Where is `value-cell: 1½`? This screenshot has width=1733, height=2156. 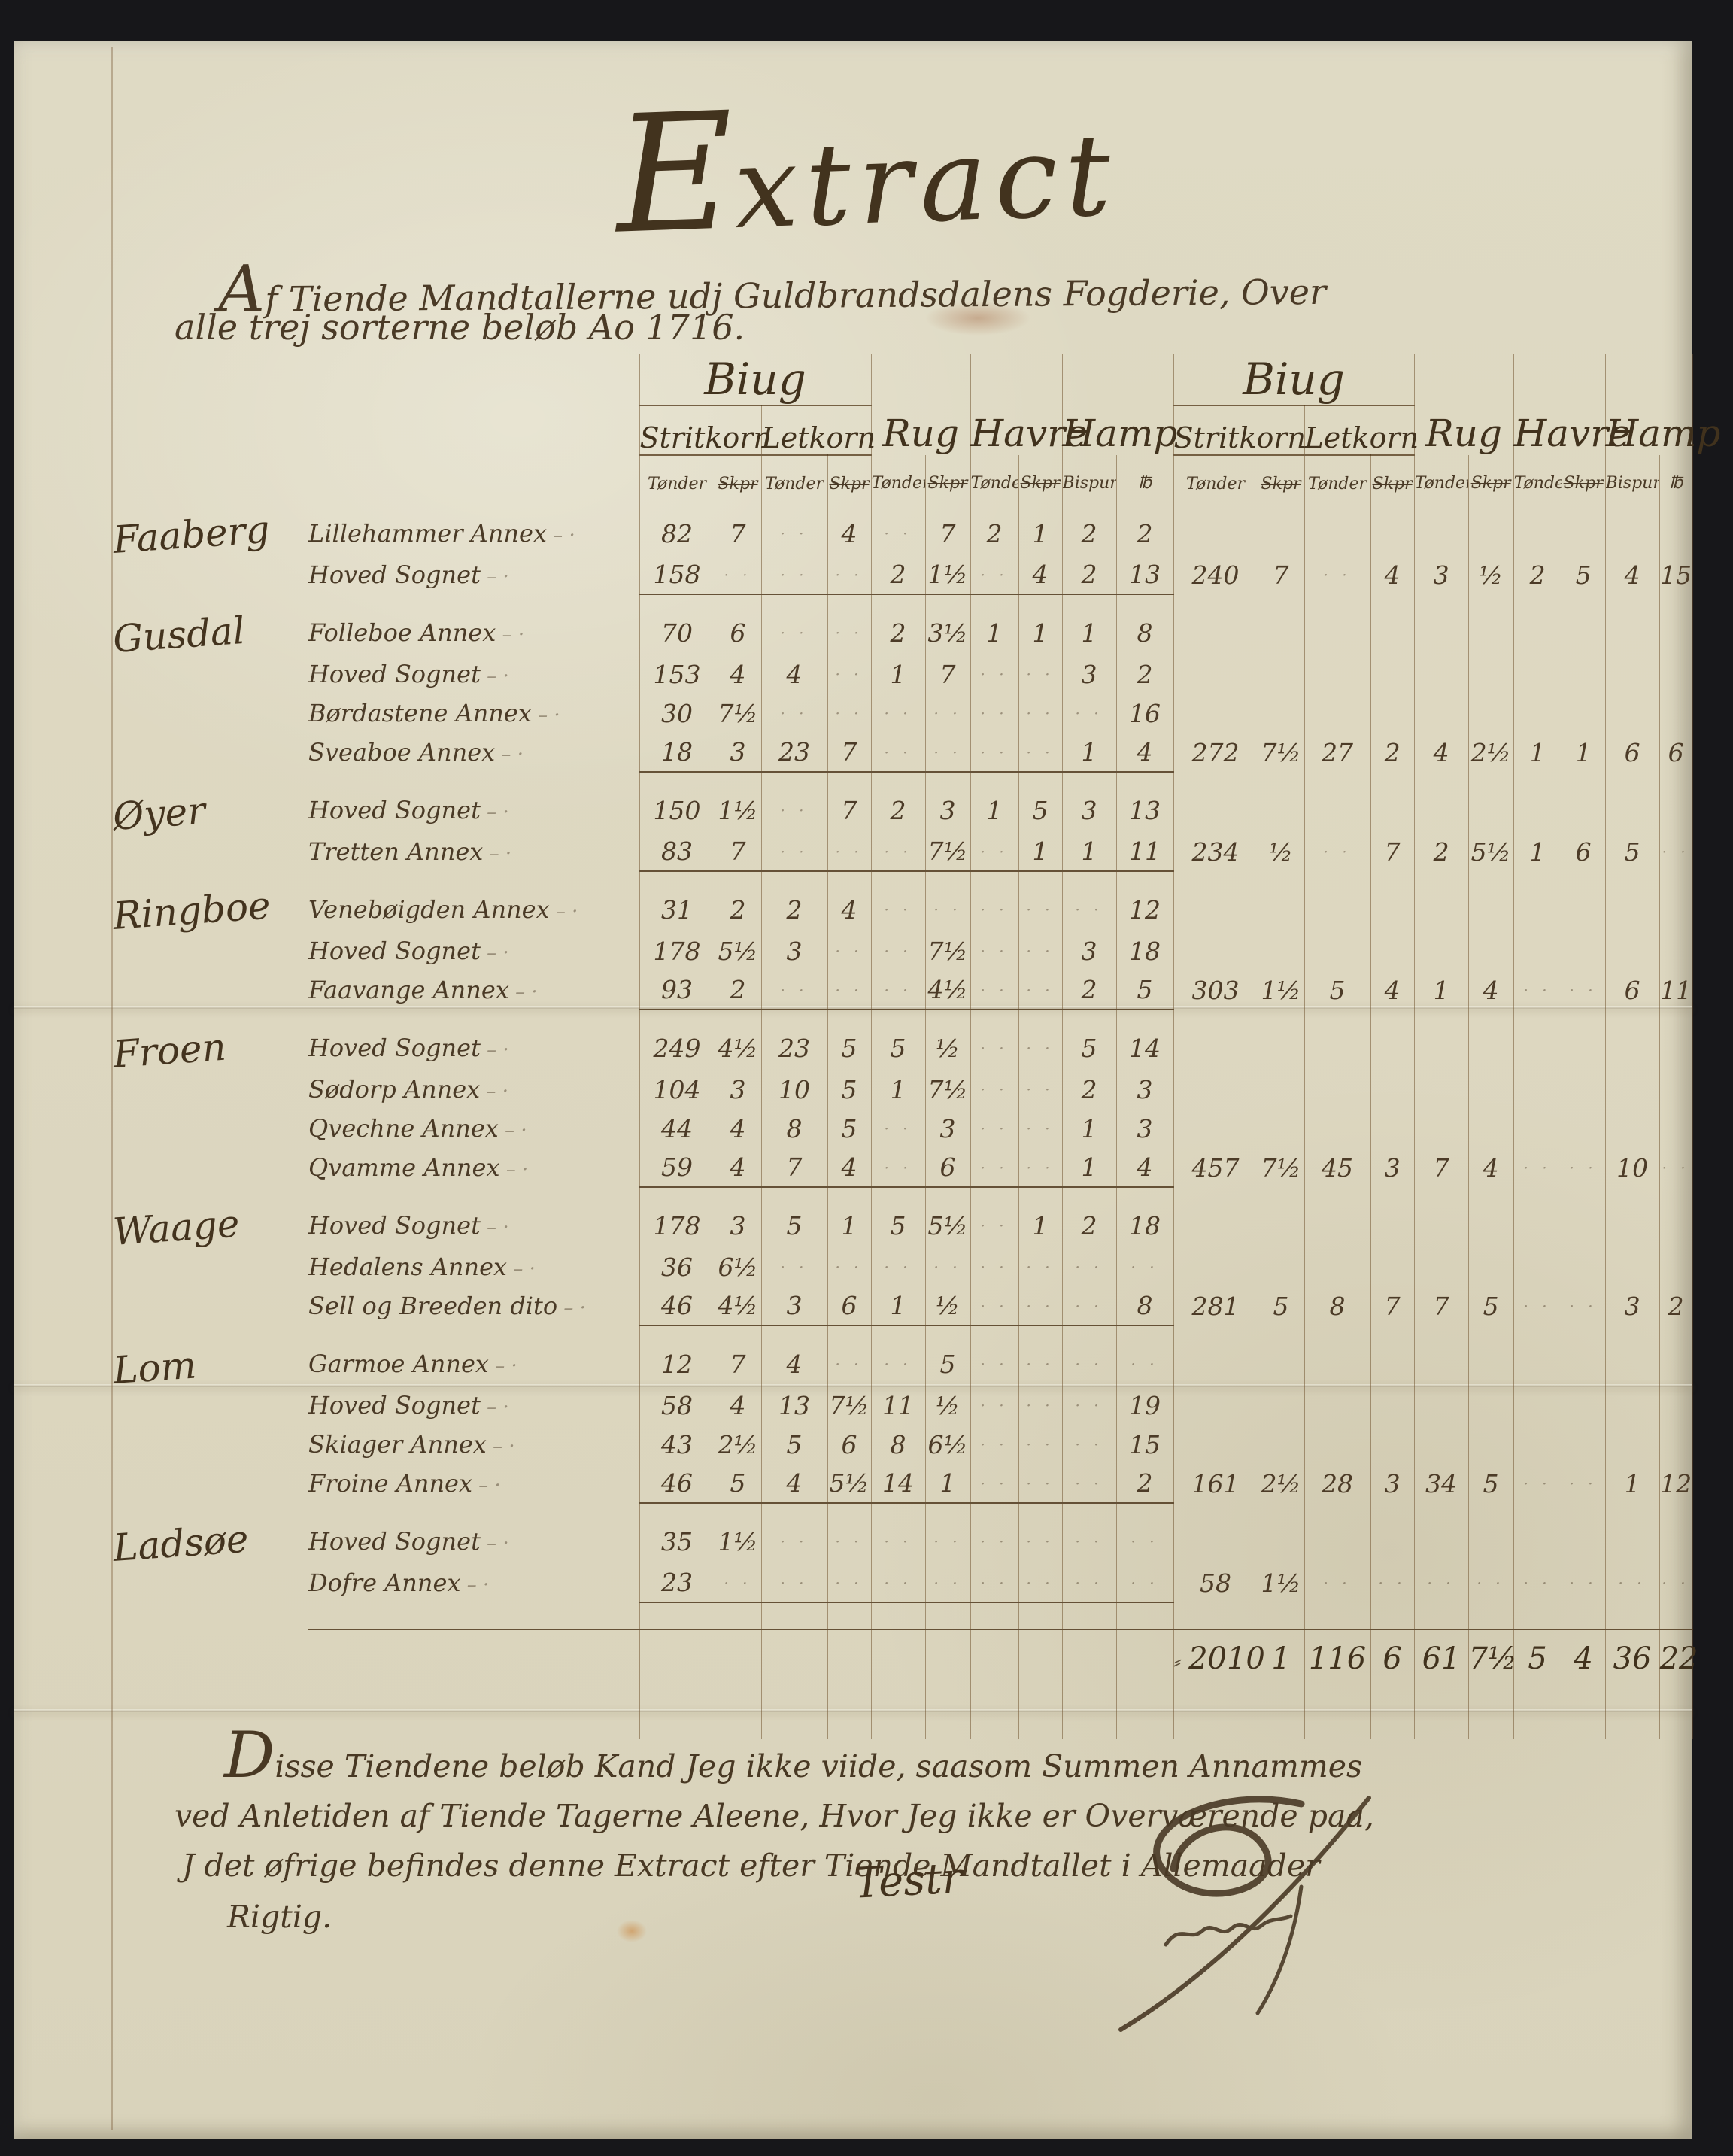
value-cell: 1½ is located at coordinates (737, 810).